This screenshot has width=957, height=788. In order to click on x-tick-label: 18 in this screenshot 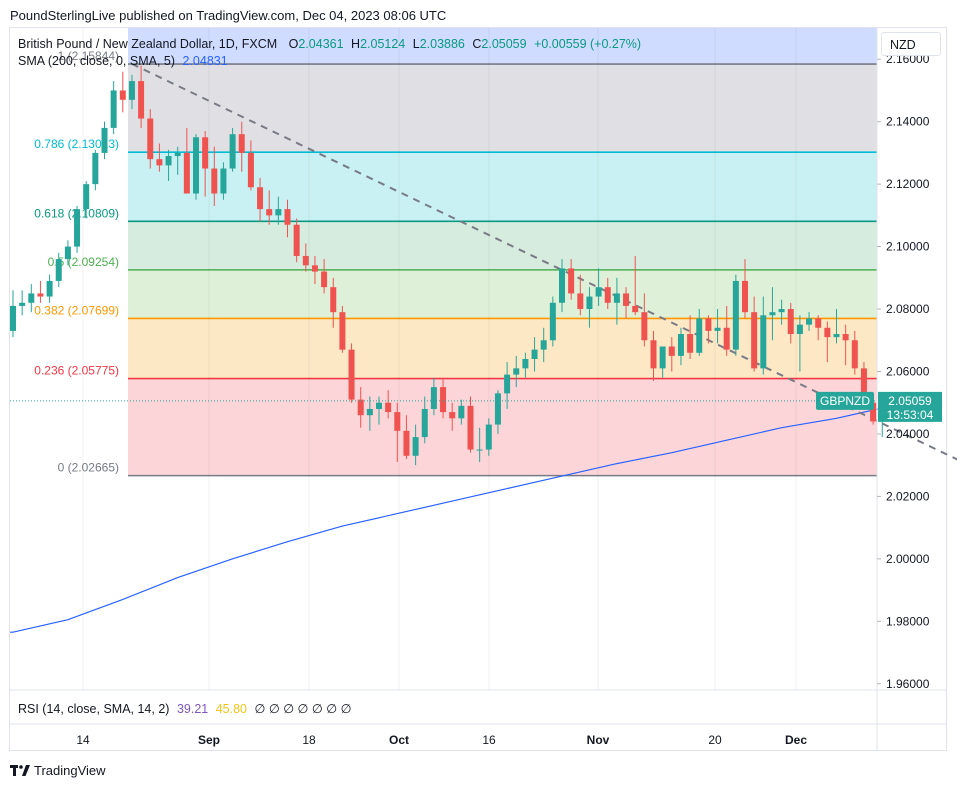, I will do `click(309, 740)`.